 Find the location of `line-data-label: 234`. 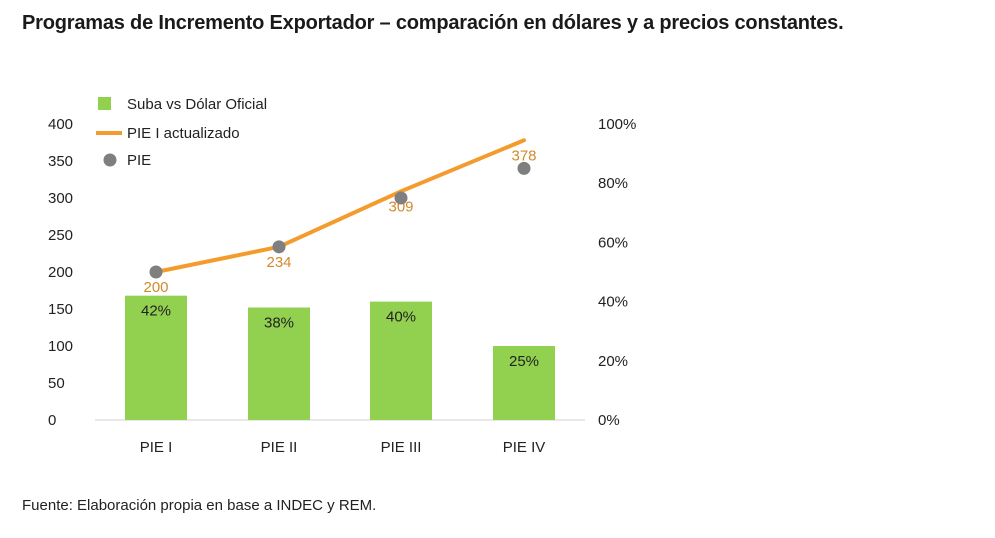

line-data-label: 234 is located at coordinates (278, 262).